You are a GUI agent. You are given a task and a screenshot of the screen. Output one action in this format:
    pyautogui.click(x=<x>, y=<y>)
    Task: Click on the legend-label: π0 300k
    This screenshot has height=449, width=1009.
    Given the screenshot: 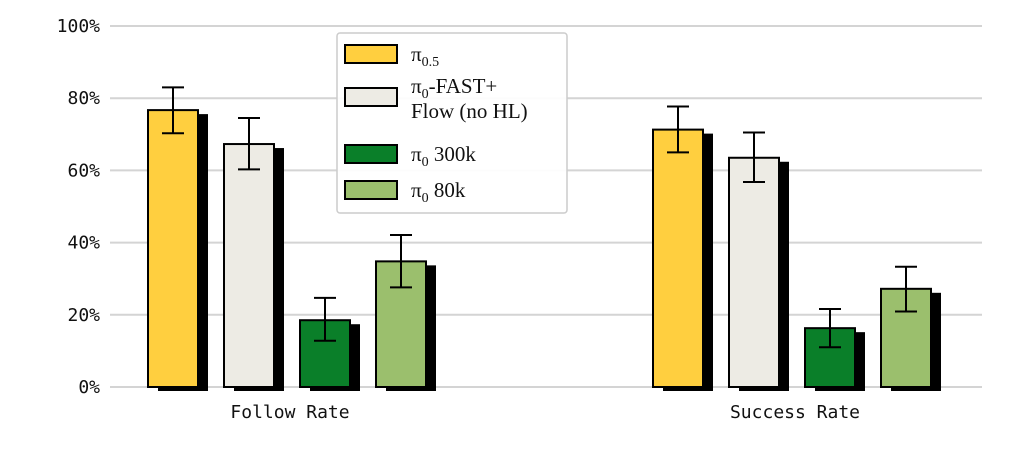 What is the action you would take?
    pyautogui.click(x=443, y=156)
    